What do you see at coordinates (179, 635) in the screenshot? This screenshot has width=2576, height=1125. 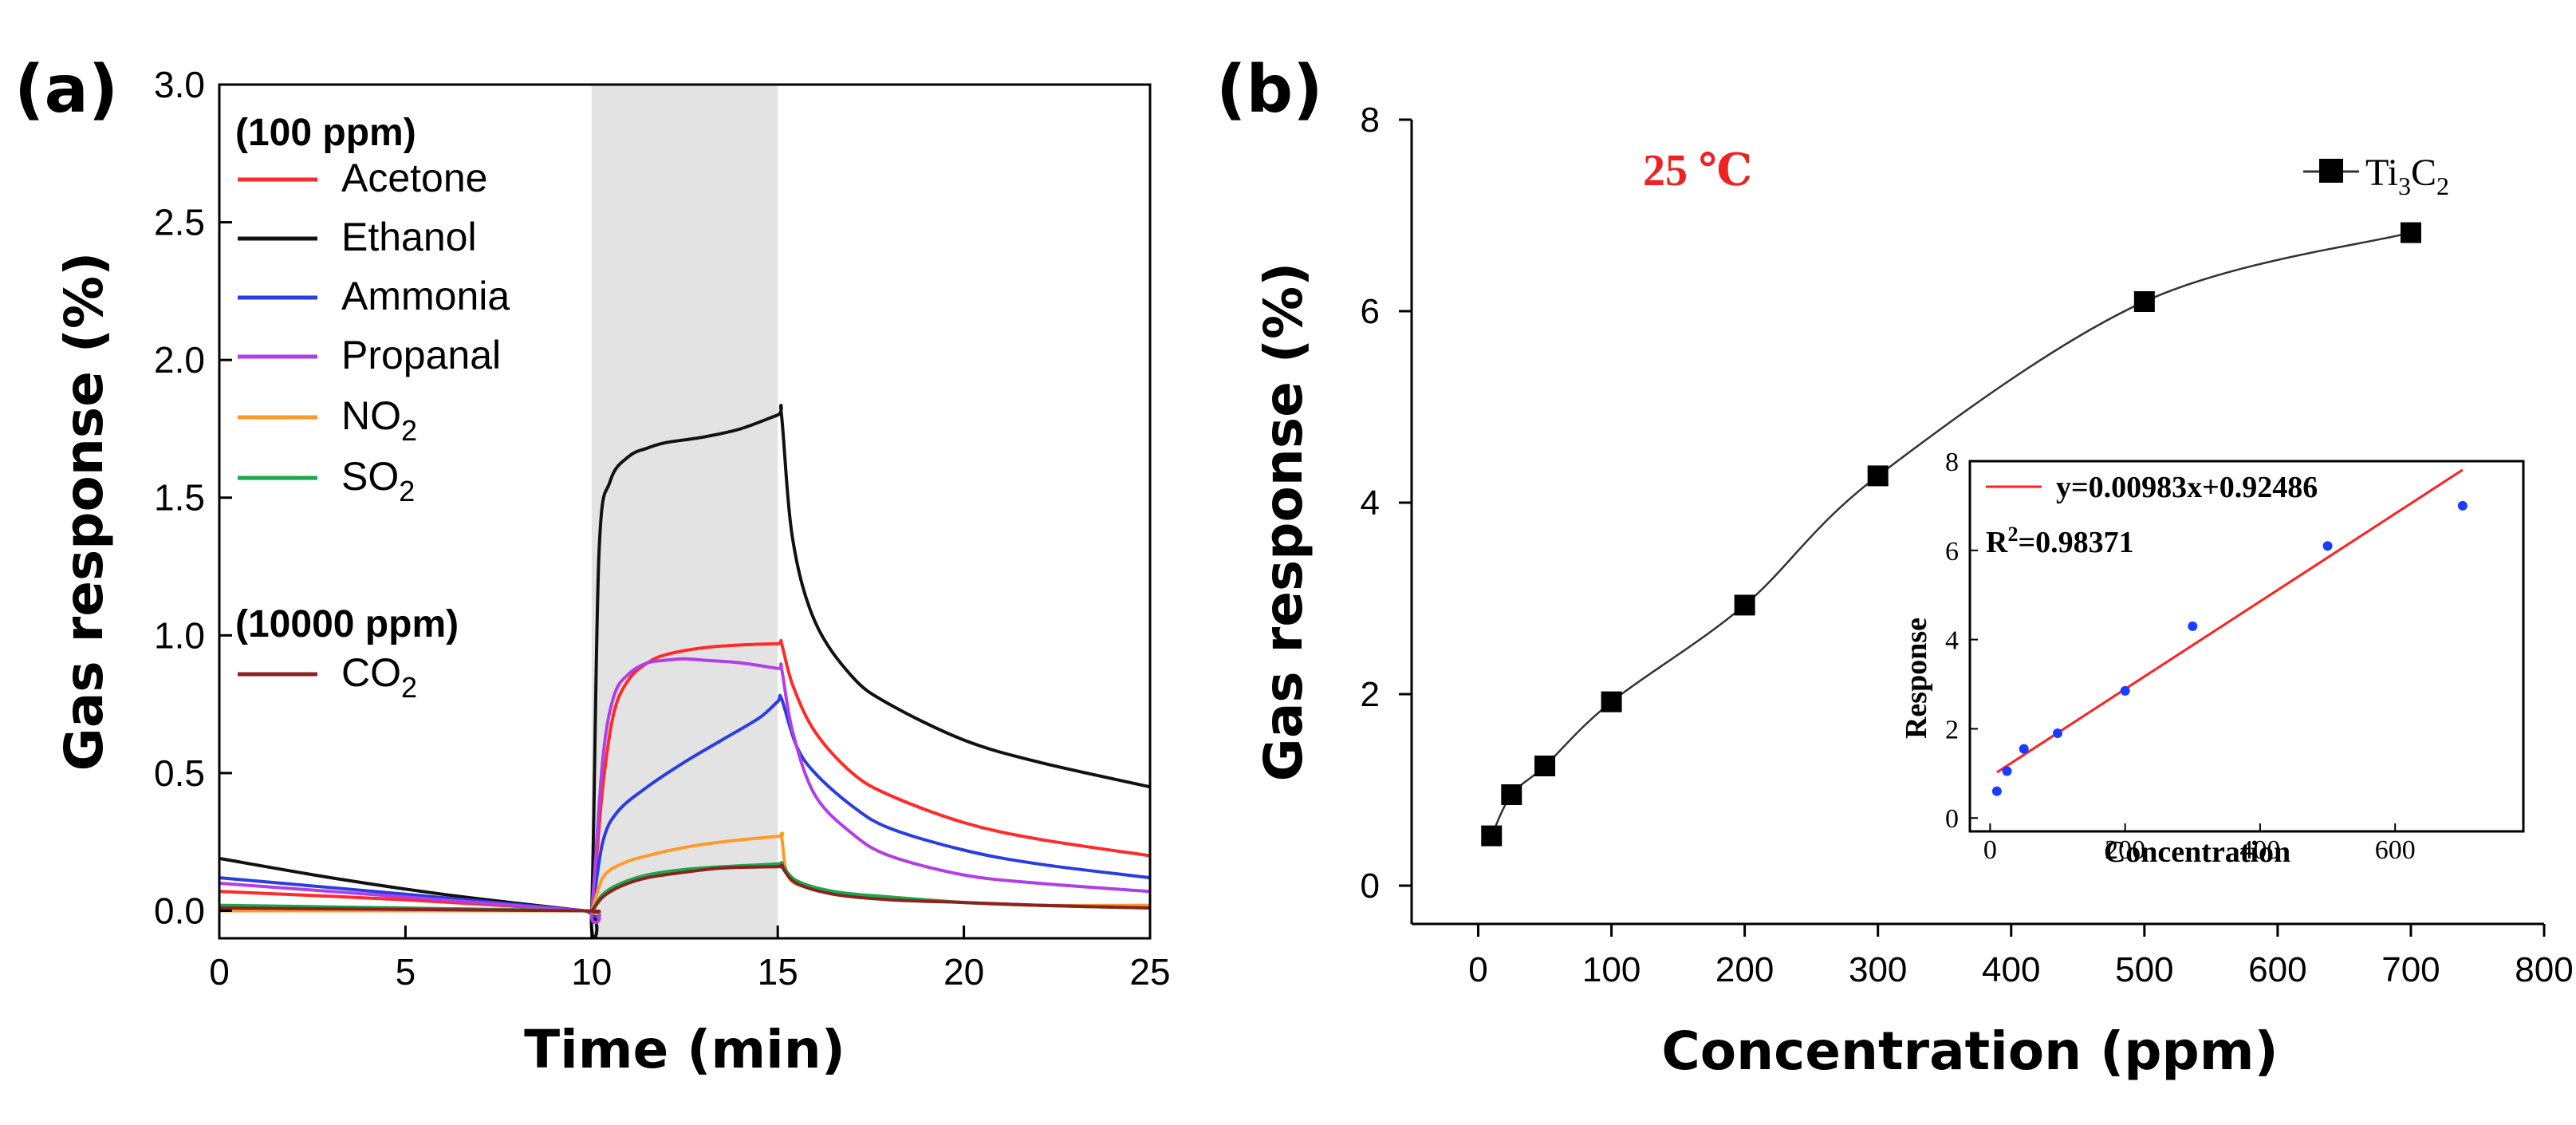 I see `y-tick-label: 1.0` at bounding box center [179, 635].